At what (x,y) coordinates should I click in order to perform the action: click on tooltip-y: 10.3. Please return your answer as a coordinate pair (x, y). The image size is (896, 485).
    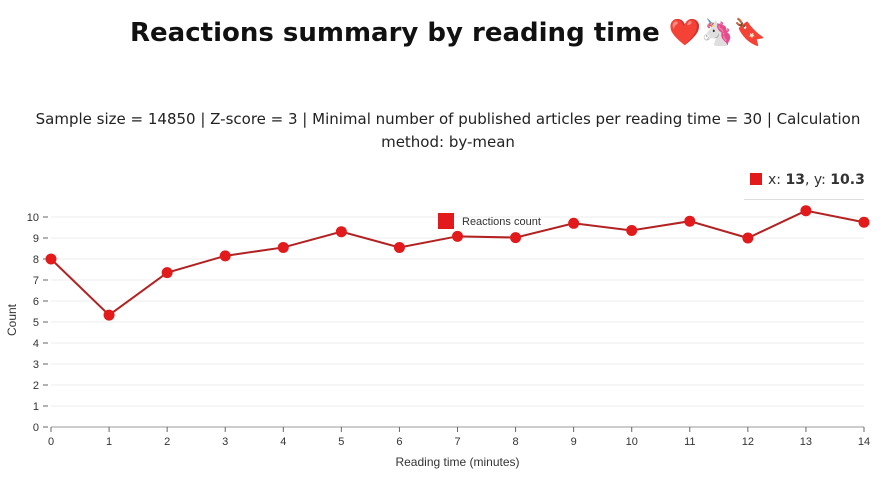
    Looking at the image, I should click on (847, 180).